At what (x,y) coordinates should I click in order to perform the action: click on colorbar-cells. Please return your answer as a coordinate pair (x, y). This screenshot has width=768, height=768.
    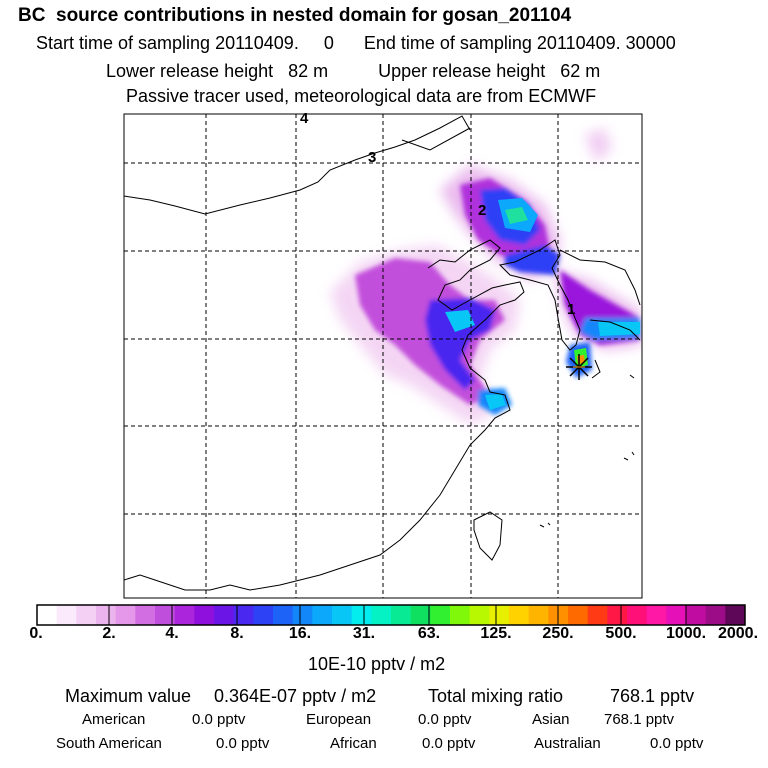
    Looking at the image, I should click on (391, 615).